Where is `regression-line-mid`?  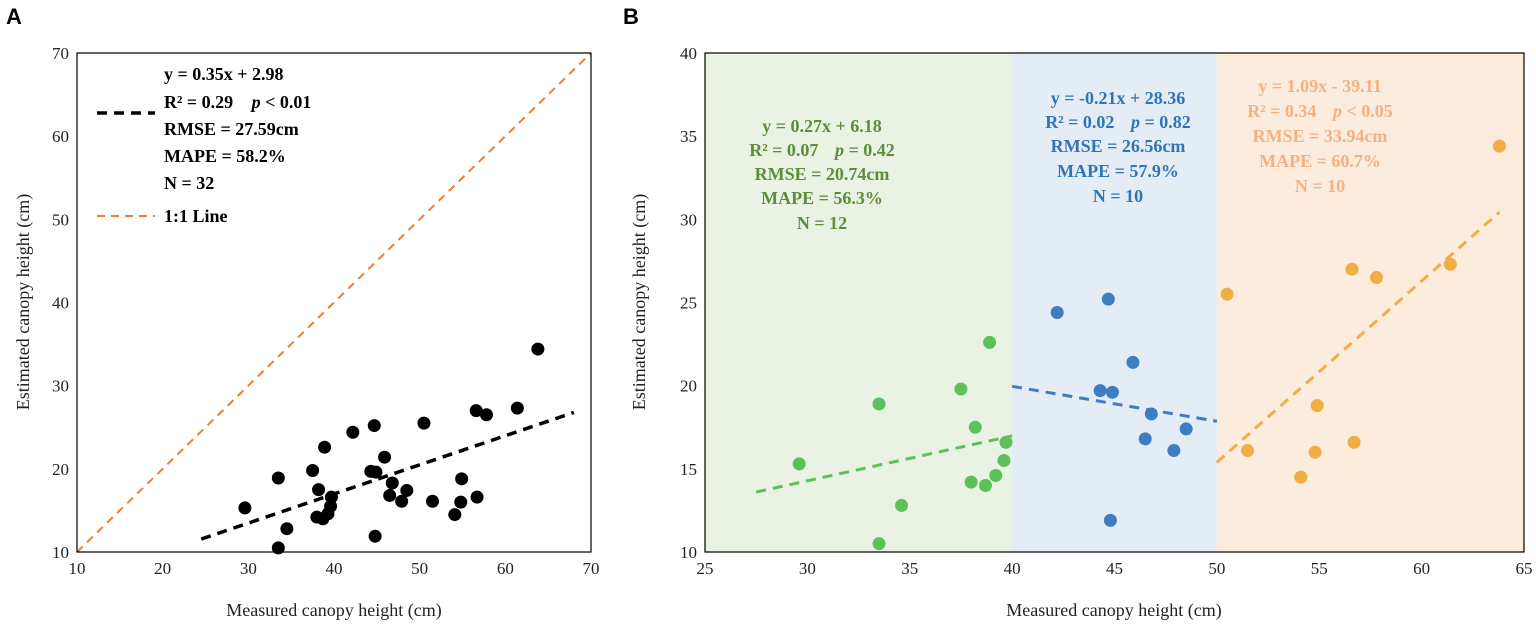
regression-line-mid is located at coordinates (1114, 403).